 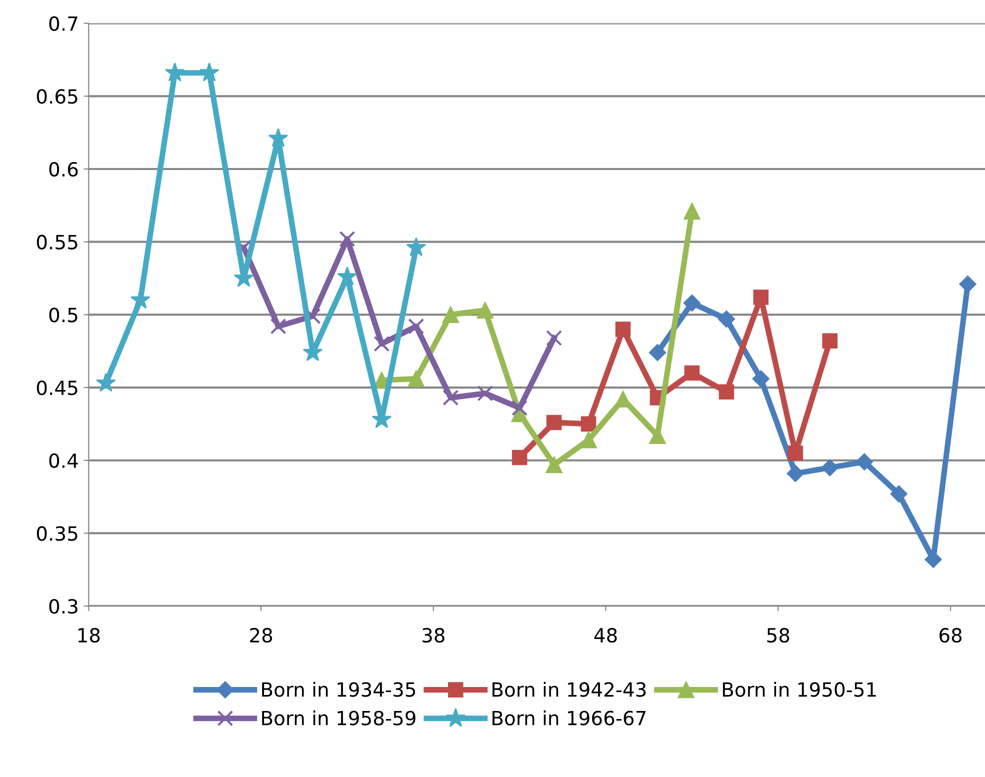 I want to click on y-tick-label: 0.6, so click(x=63, y=169).